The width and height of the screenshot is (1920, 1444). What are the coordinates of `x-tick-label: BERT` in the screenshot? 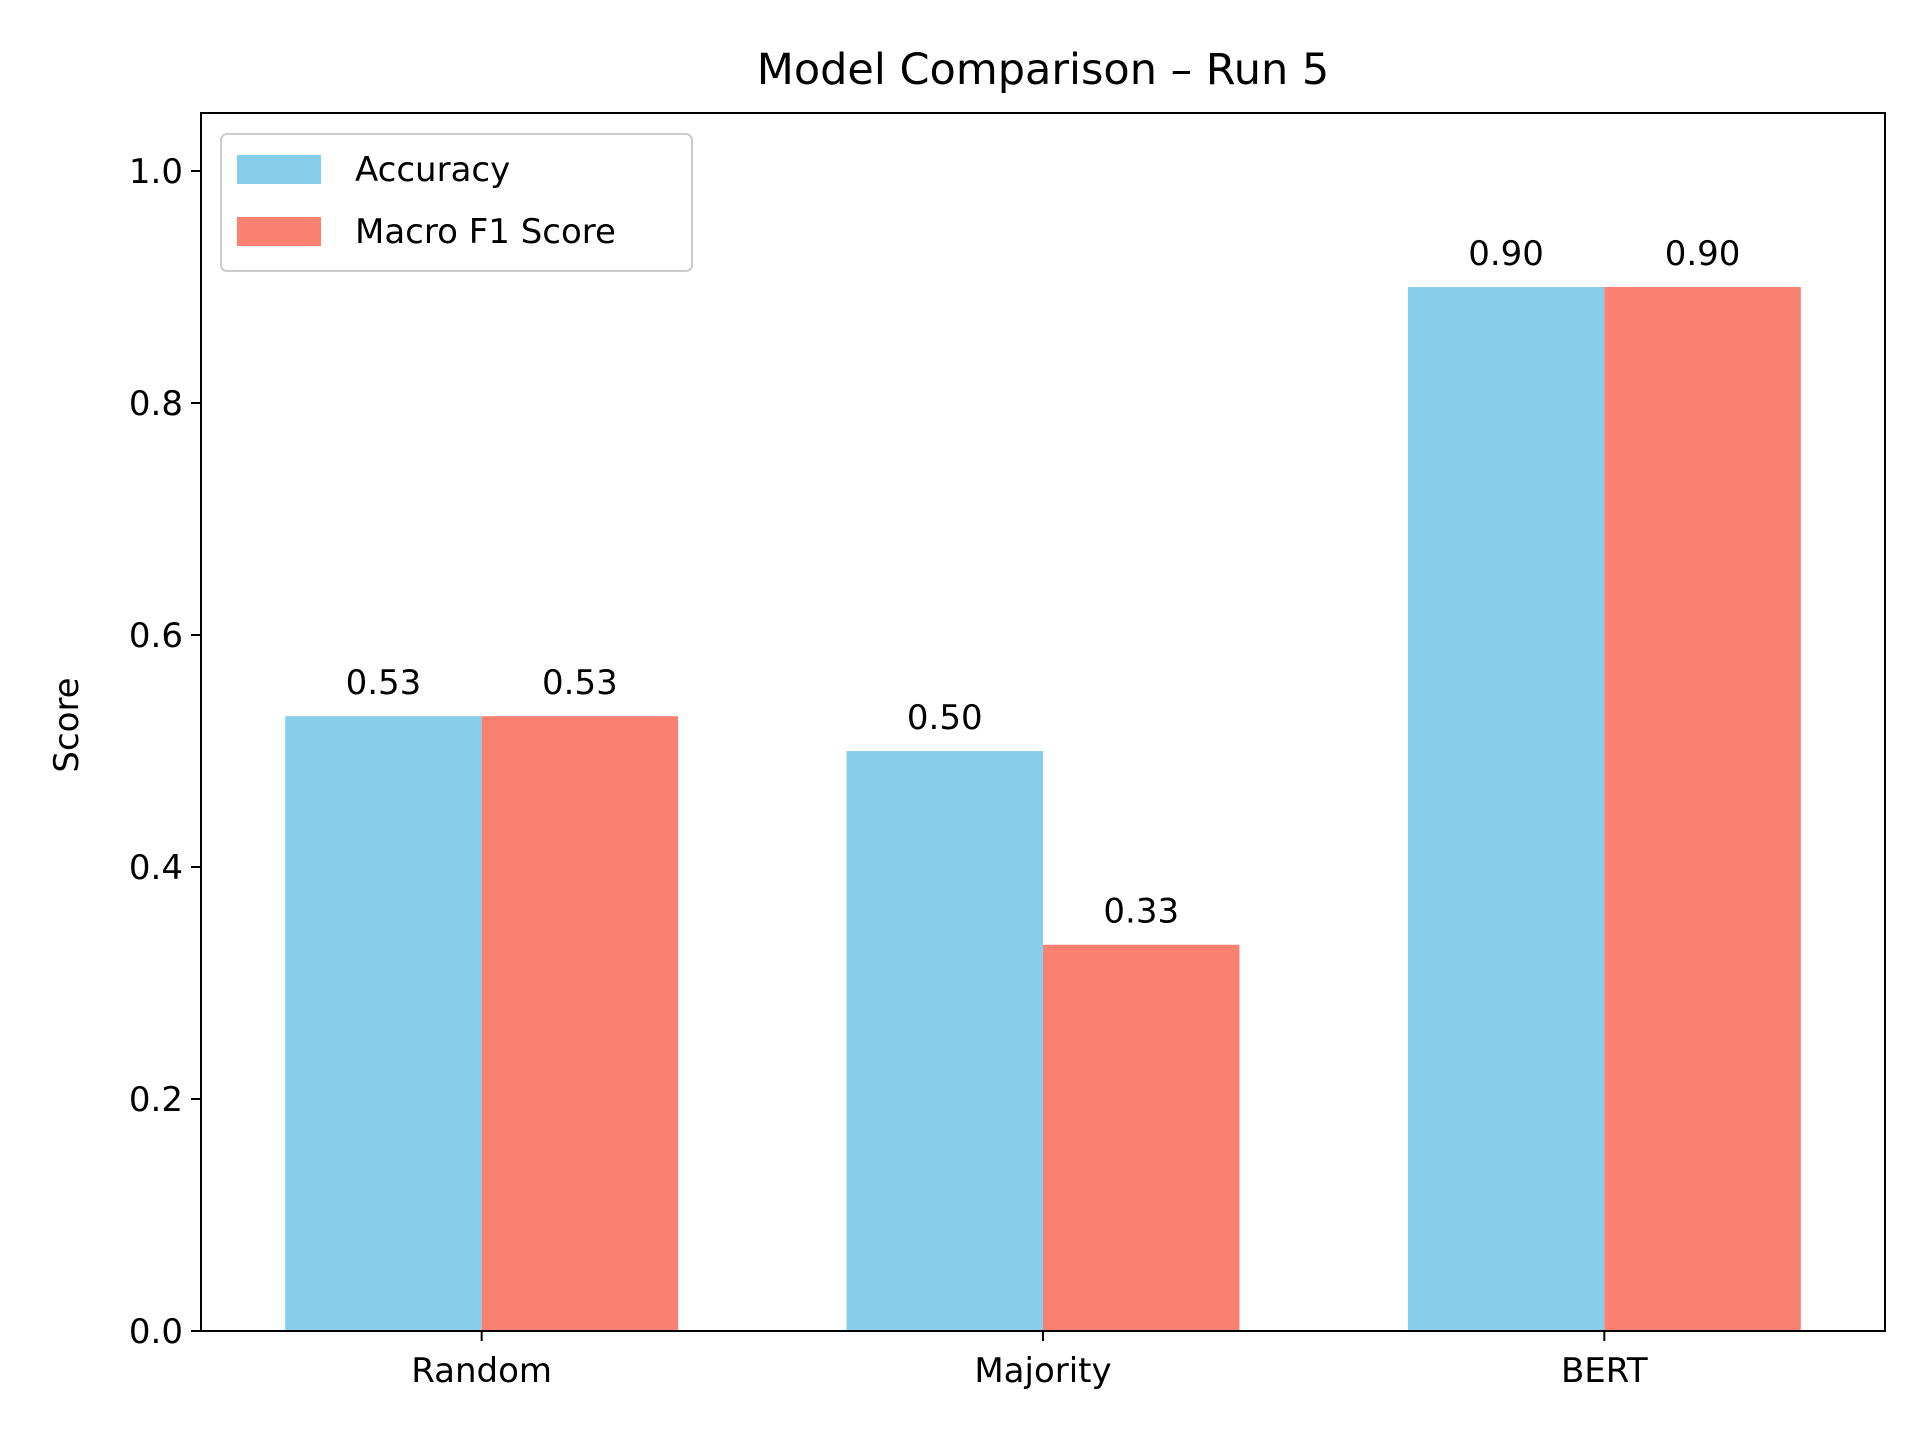 It's located at (1604, 1371).